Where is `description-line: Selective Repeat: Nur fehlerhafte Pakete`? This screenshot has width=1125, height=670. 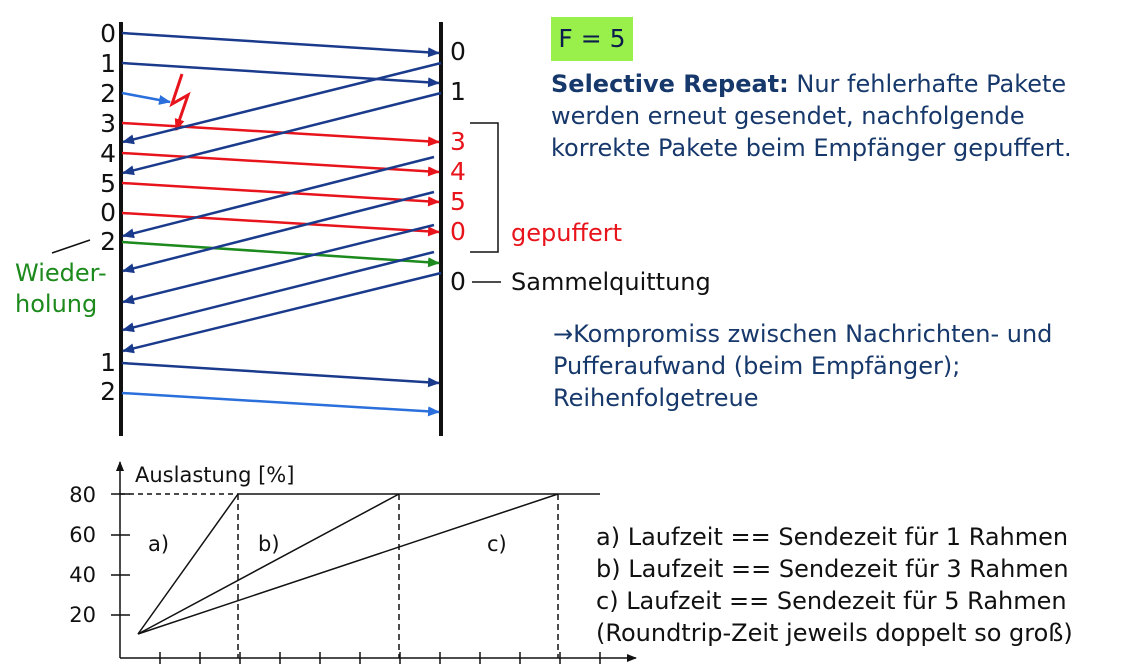
description-line: Selective Repeat: Nur fehlerhafte Pakete is located at coordinates (831, 84).